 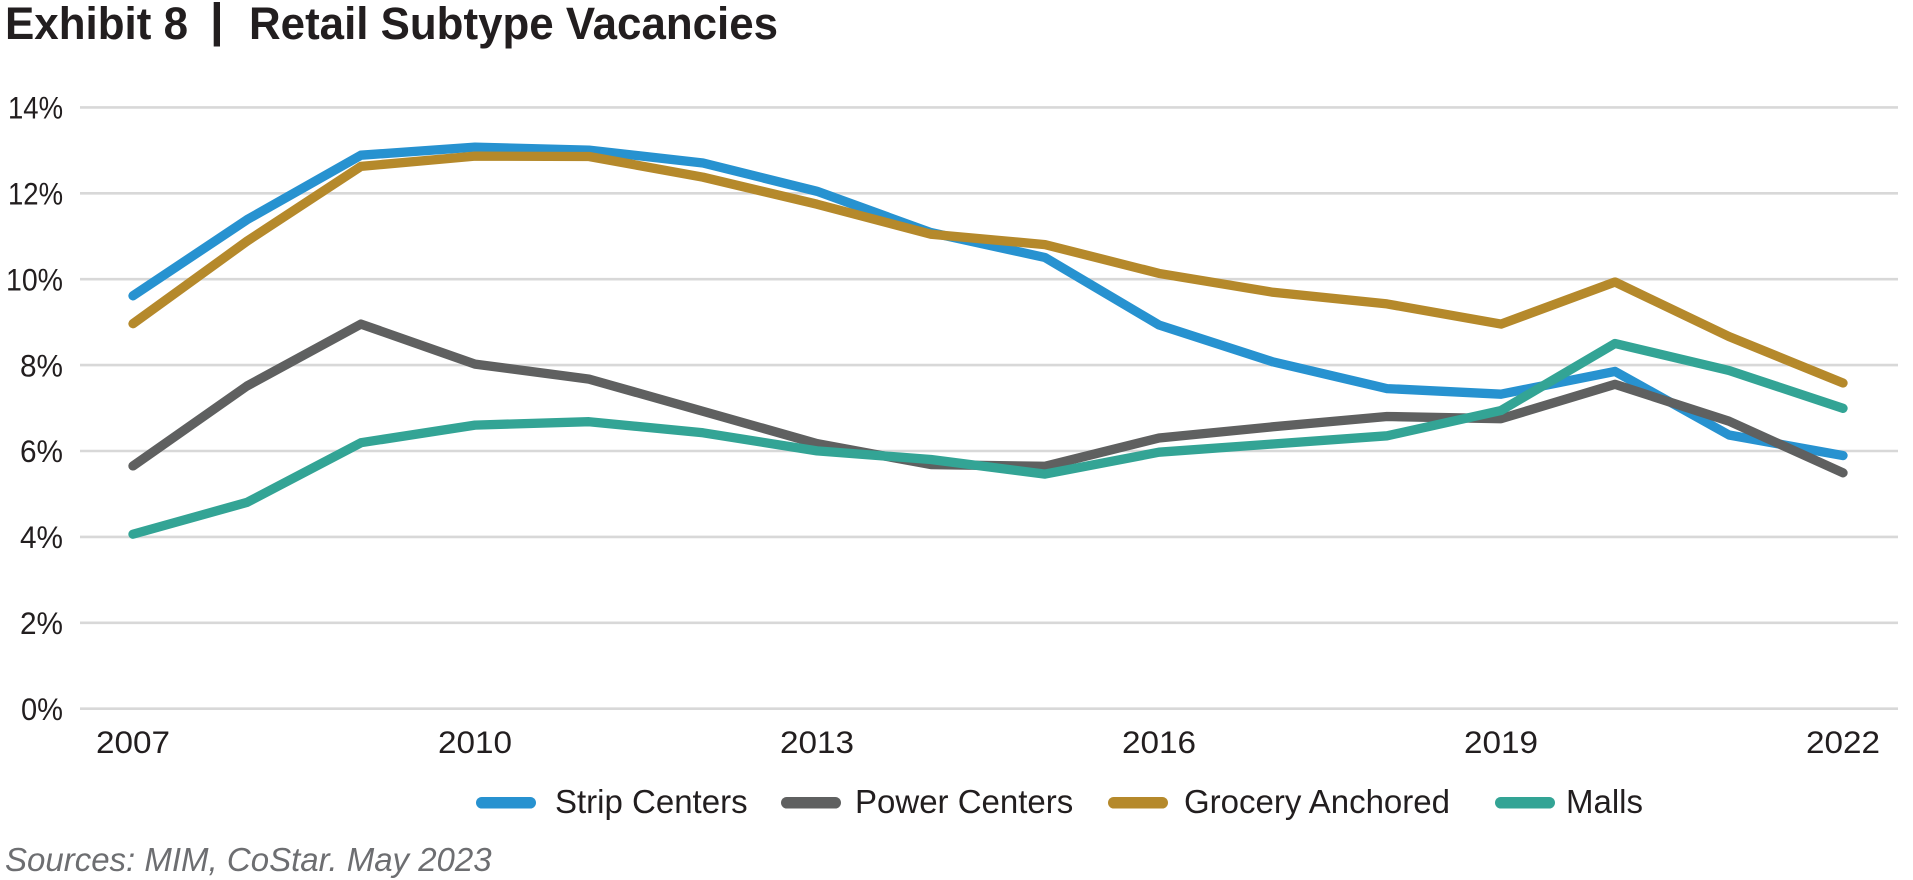 What do you see at coordinates (964, 801) in the screenshot?
I see `svg-text: Power Centers` at bounding box center [964, 801].